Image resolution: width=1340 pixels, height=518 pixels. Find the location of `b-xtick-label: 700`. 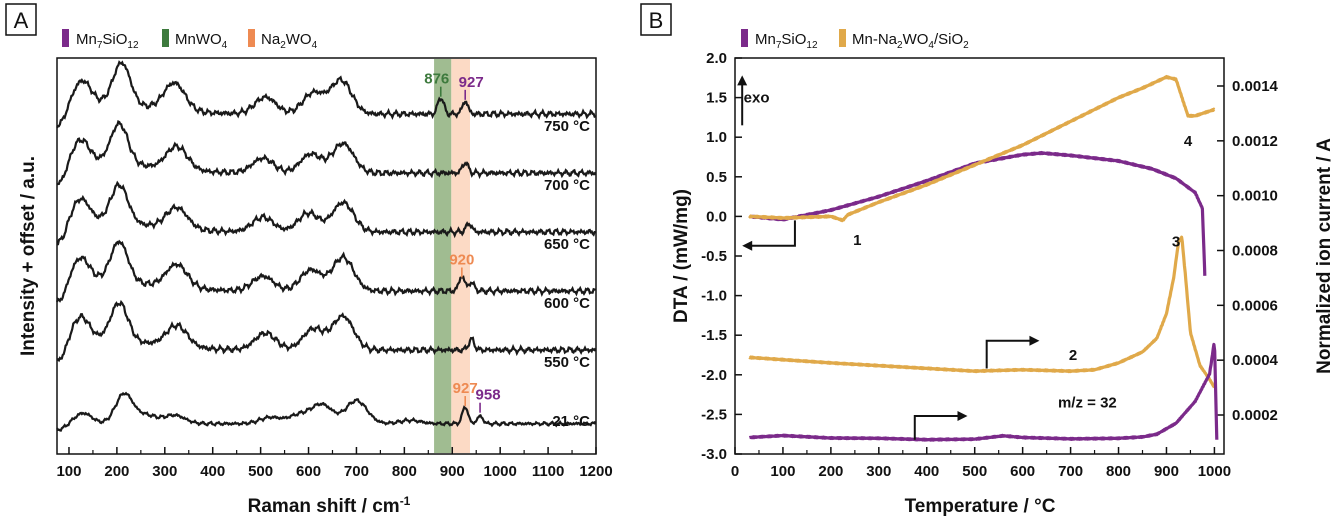

b-xtick-label: 700 is located at coordinates (1070, 471).